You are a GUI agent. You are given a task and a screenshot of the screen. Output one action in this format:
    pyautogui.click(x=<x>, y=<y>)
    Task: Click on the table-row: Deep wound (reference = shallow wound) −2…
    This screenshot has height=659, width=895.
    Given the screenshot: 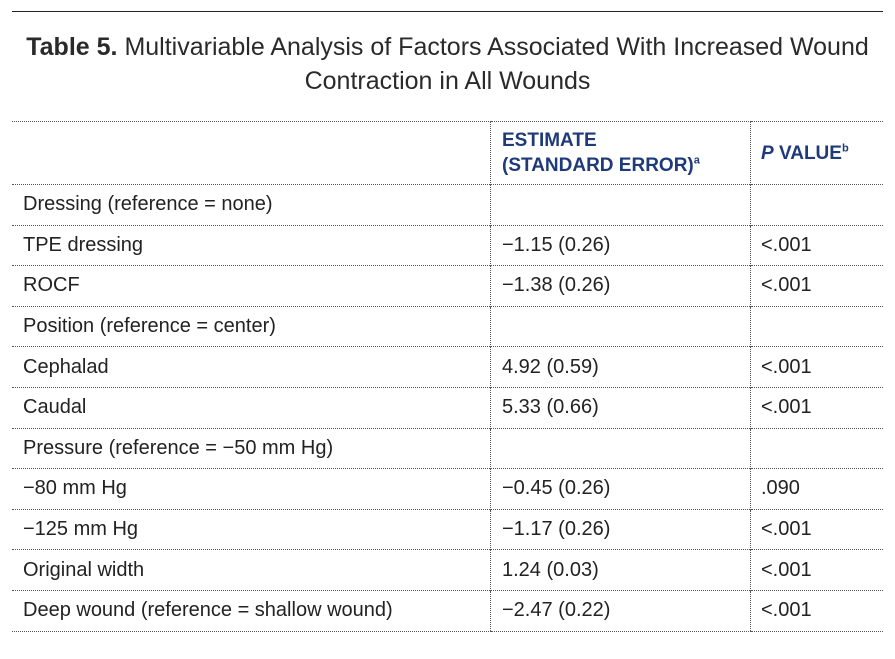 What is the action you would take?
    pyautogui.click(x=447, y=610)
    